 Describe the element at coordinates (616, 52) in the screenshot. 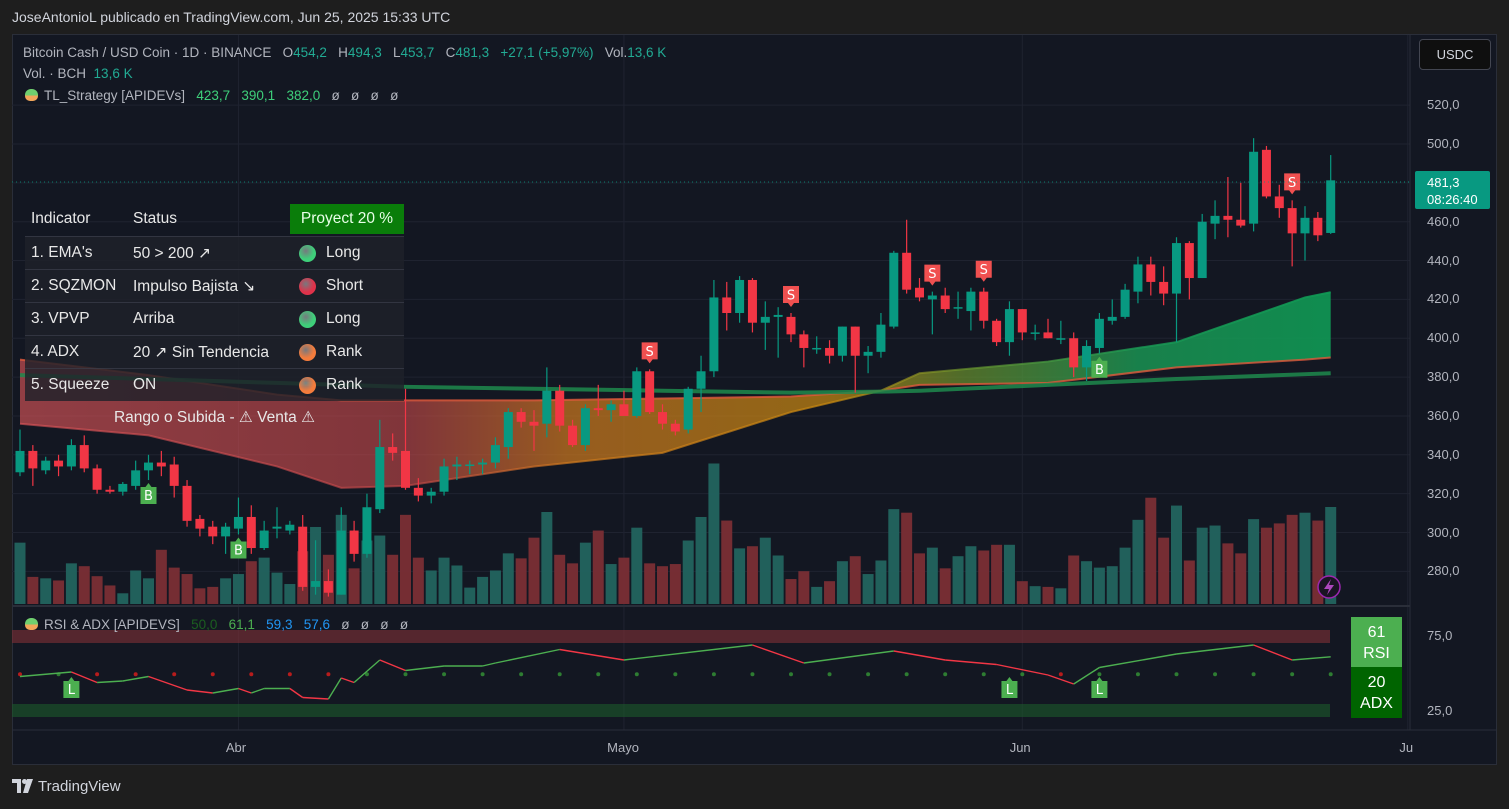

I see `volume-label: Vol.` at that location.